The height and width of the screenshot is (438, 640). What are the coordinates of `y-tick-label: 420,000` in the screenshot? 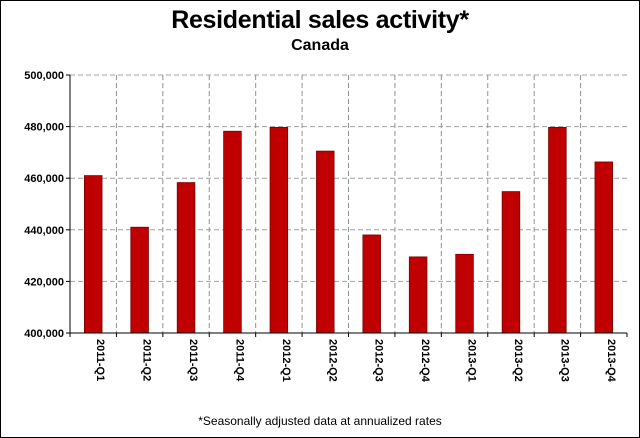 It's located at (44, 282).